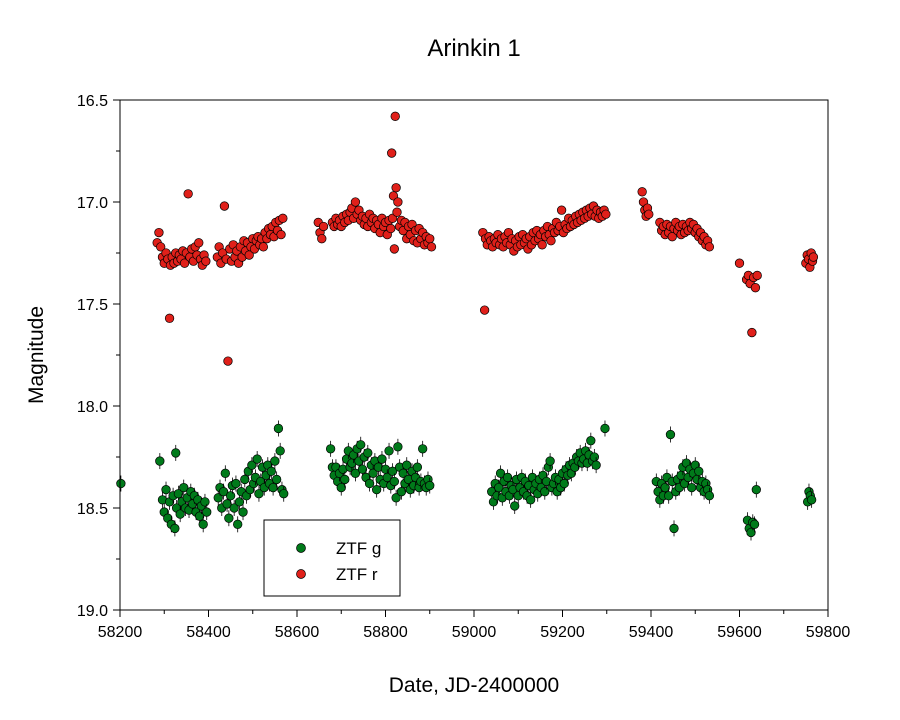  I want to click on chart-title: Arinkin 1, so click(473, 48).